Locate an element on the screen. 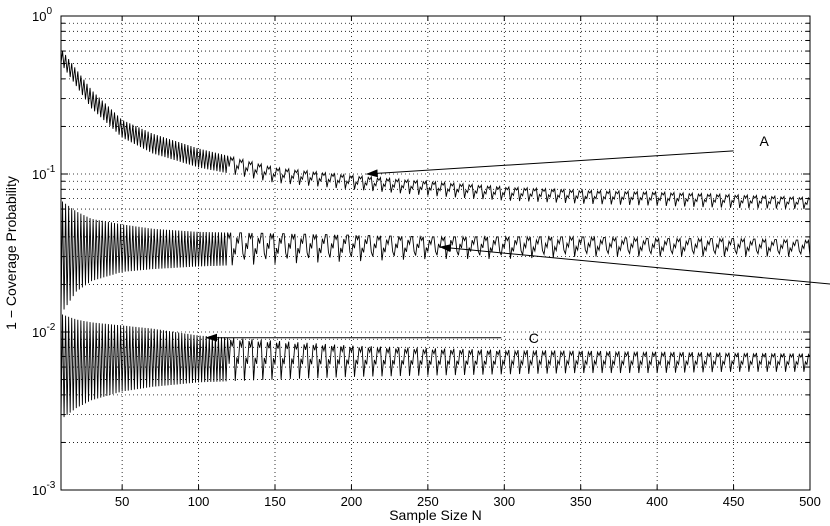  y-tick-label: 10⁰ is located at coordinates (42, 15).